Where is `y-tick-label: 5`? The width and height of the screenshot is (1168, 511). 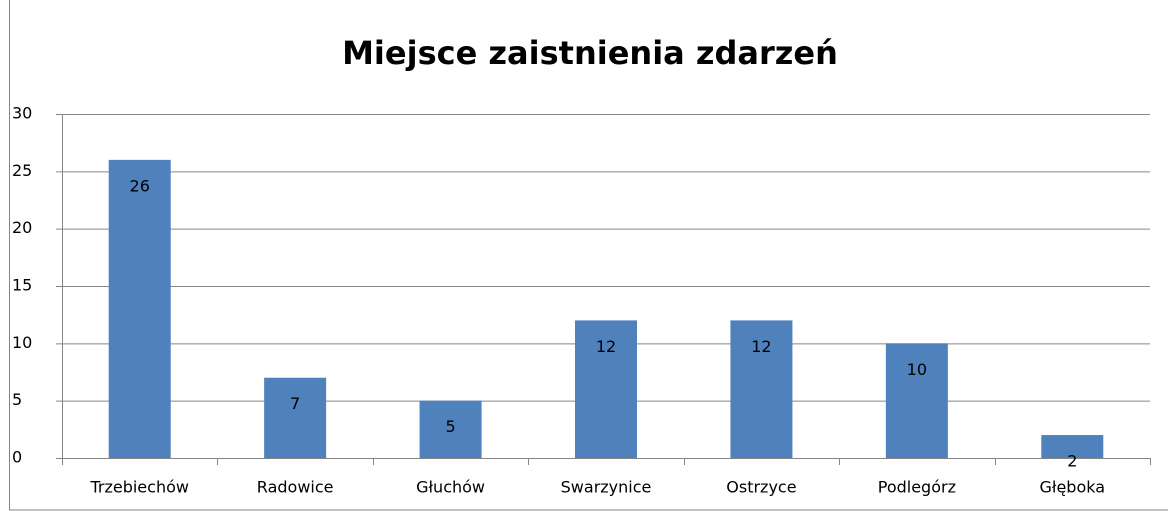 y-tick-label: 5 is located at coordinates (17, 399).